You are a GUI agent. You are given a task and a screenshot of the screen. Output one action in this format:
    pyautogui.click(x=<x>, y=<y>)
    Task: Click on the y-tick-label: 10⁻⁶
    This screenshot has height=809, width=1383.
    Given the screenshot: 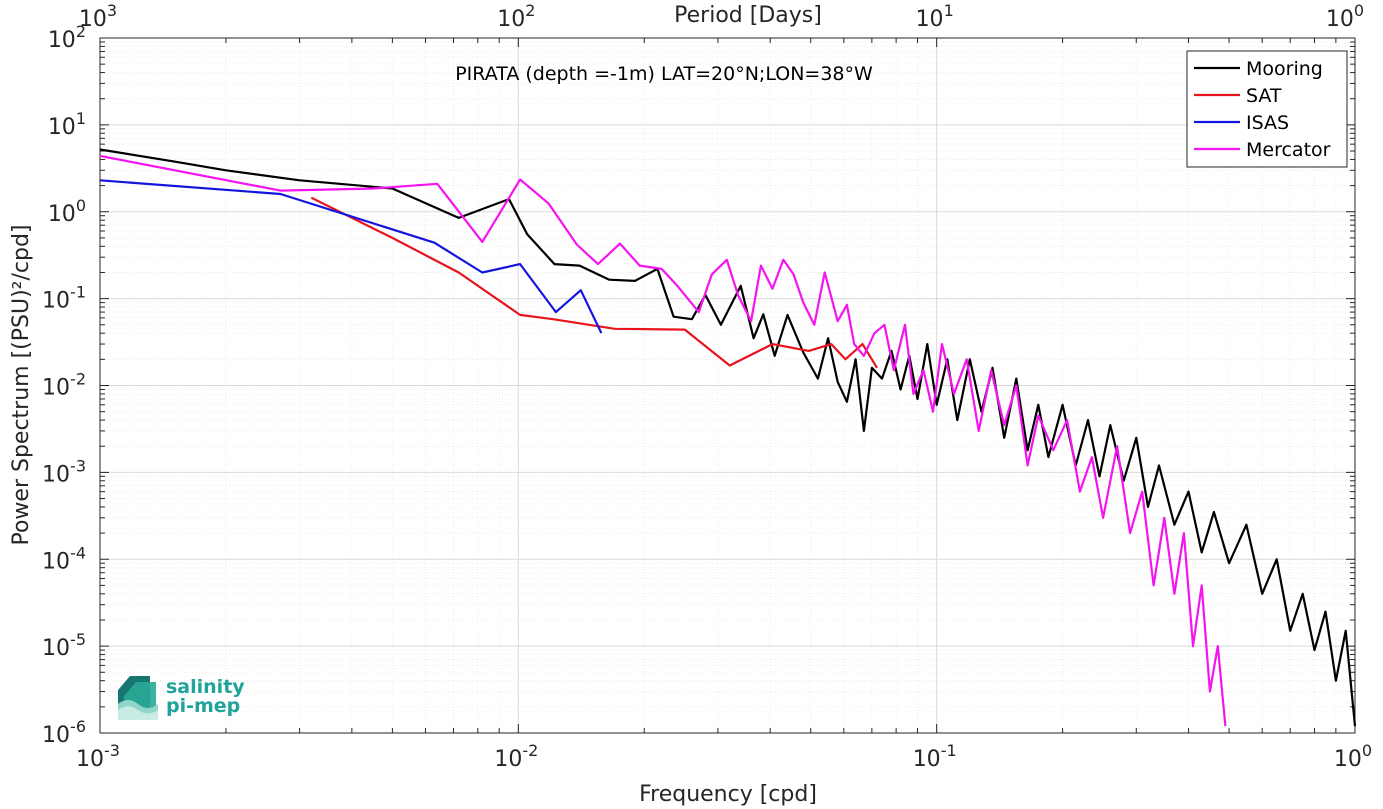 What is the action you would take?
    pyautogui.click(x=64, y=732)
    